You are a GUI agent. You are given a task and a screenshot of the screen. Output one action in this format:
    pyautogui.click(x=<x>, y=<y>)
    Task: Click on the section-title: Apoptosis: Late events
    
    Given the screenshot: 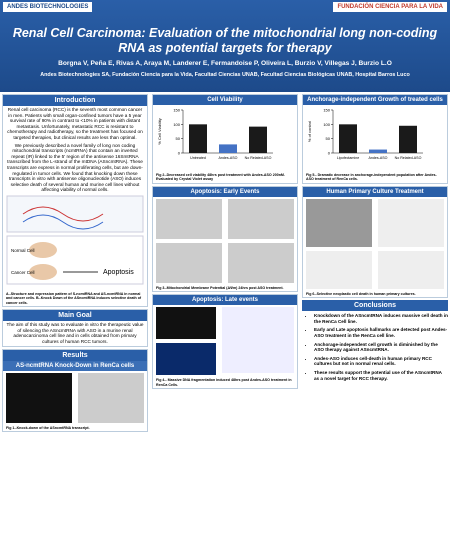 What is the action you would take?
    pyautogui.click(x=225, y=300)
    